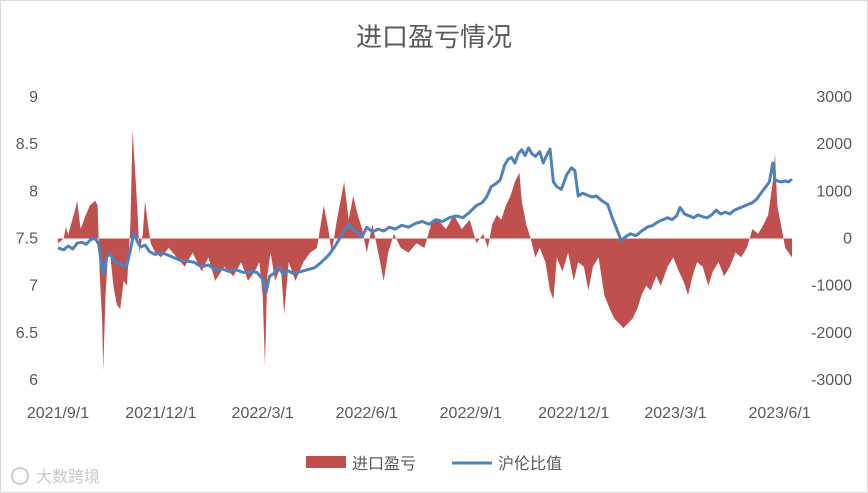 Image resolution: width=868 pixels, height=493 pixels. What do you see at coordinates (384, 463) in the screenshot?
I see `legend-label: 进口盈亏` at bounding box center [384, 463].